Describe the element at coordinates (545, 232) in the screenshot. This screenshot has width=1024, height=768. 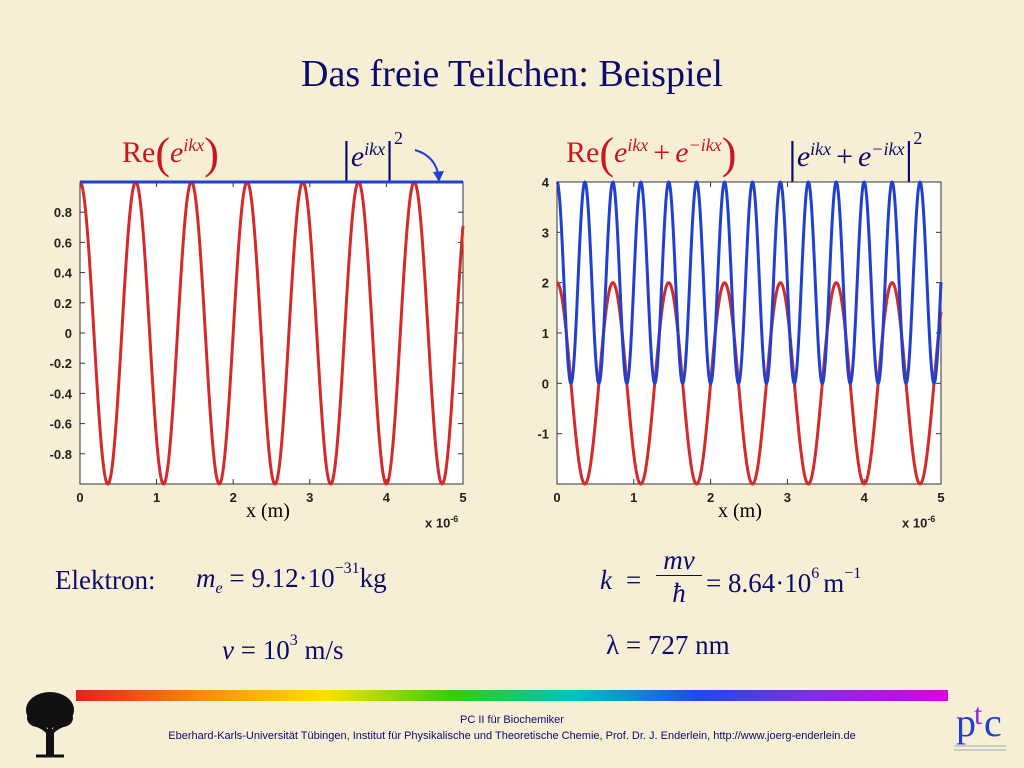
I see `y-tick-label: 3` at that location.